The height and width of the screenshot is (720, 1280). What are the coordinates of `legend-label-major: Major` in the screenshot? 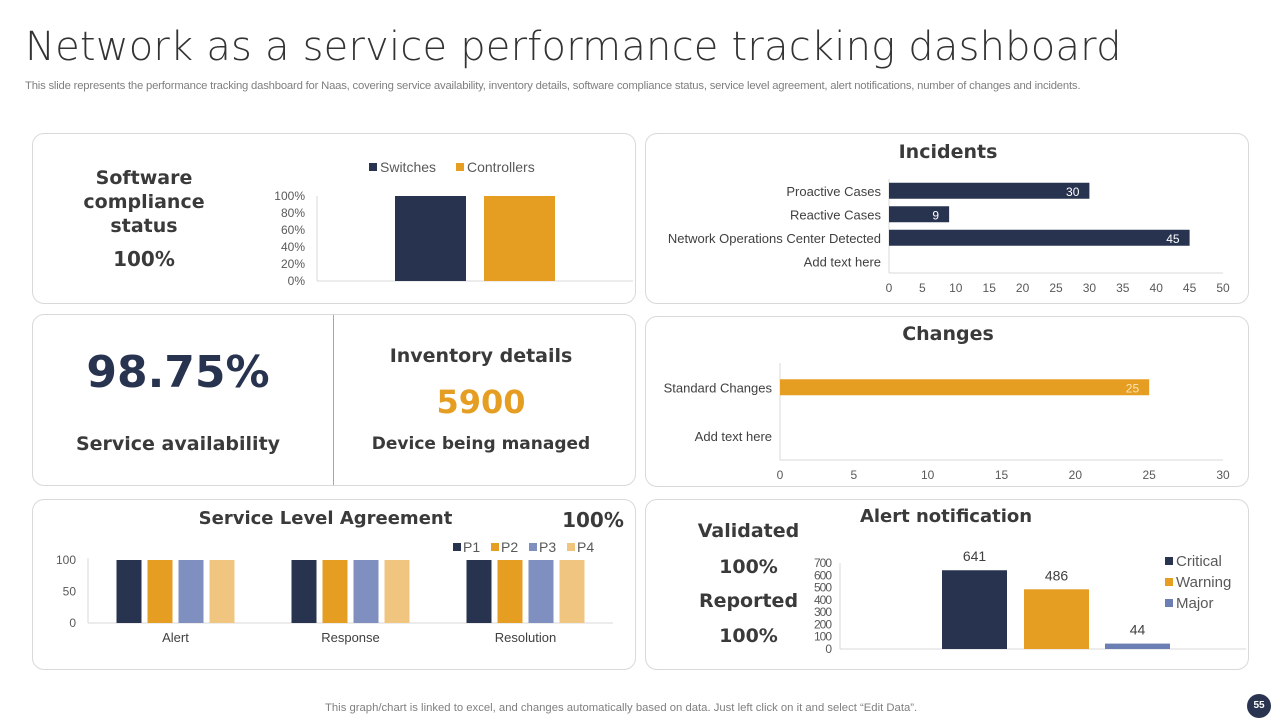 It's located at (1195, 603).